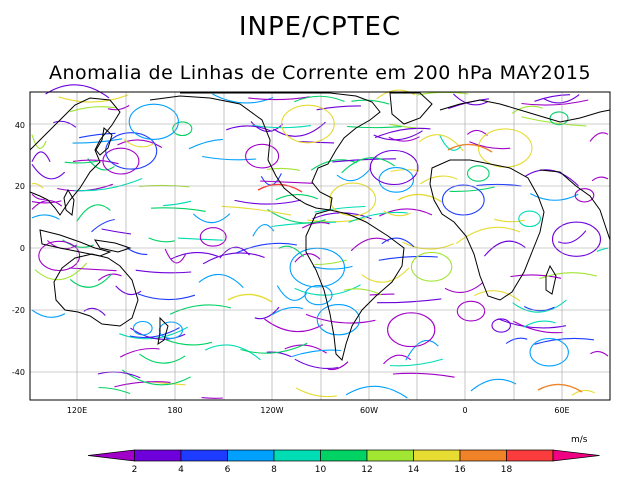 The width and height of the screenshot is (640, 494). Describe the element at coordinates (18, 249) in the screenshot. I see `latitude-axis: 40 20 0 -20 -40` at that location.